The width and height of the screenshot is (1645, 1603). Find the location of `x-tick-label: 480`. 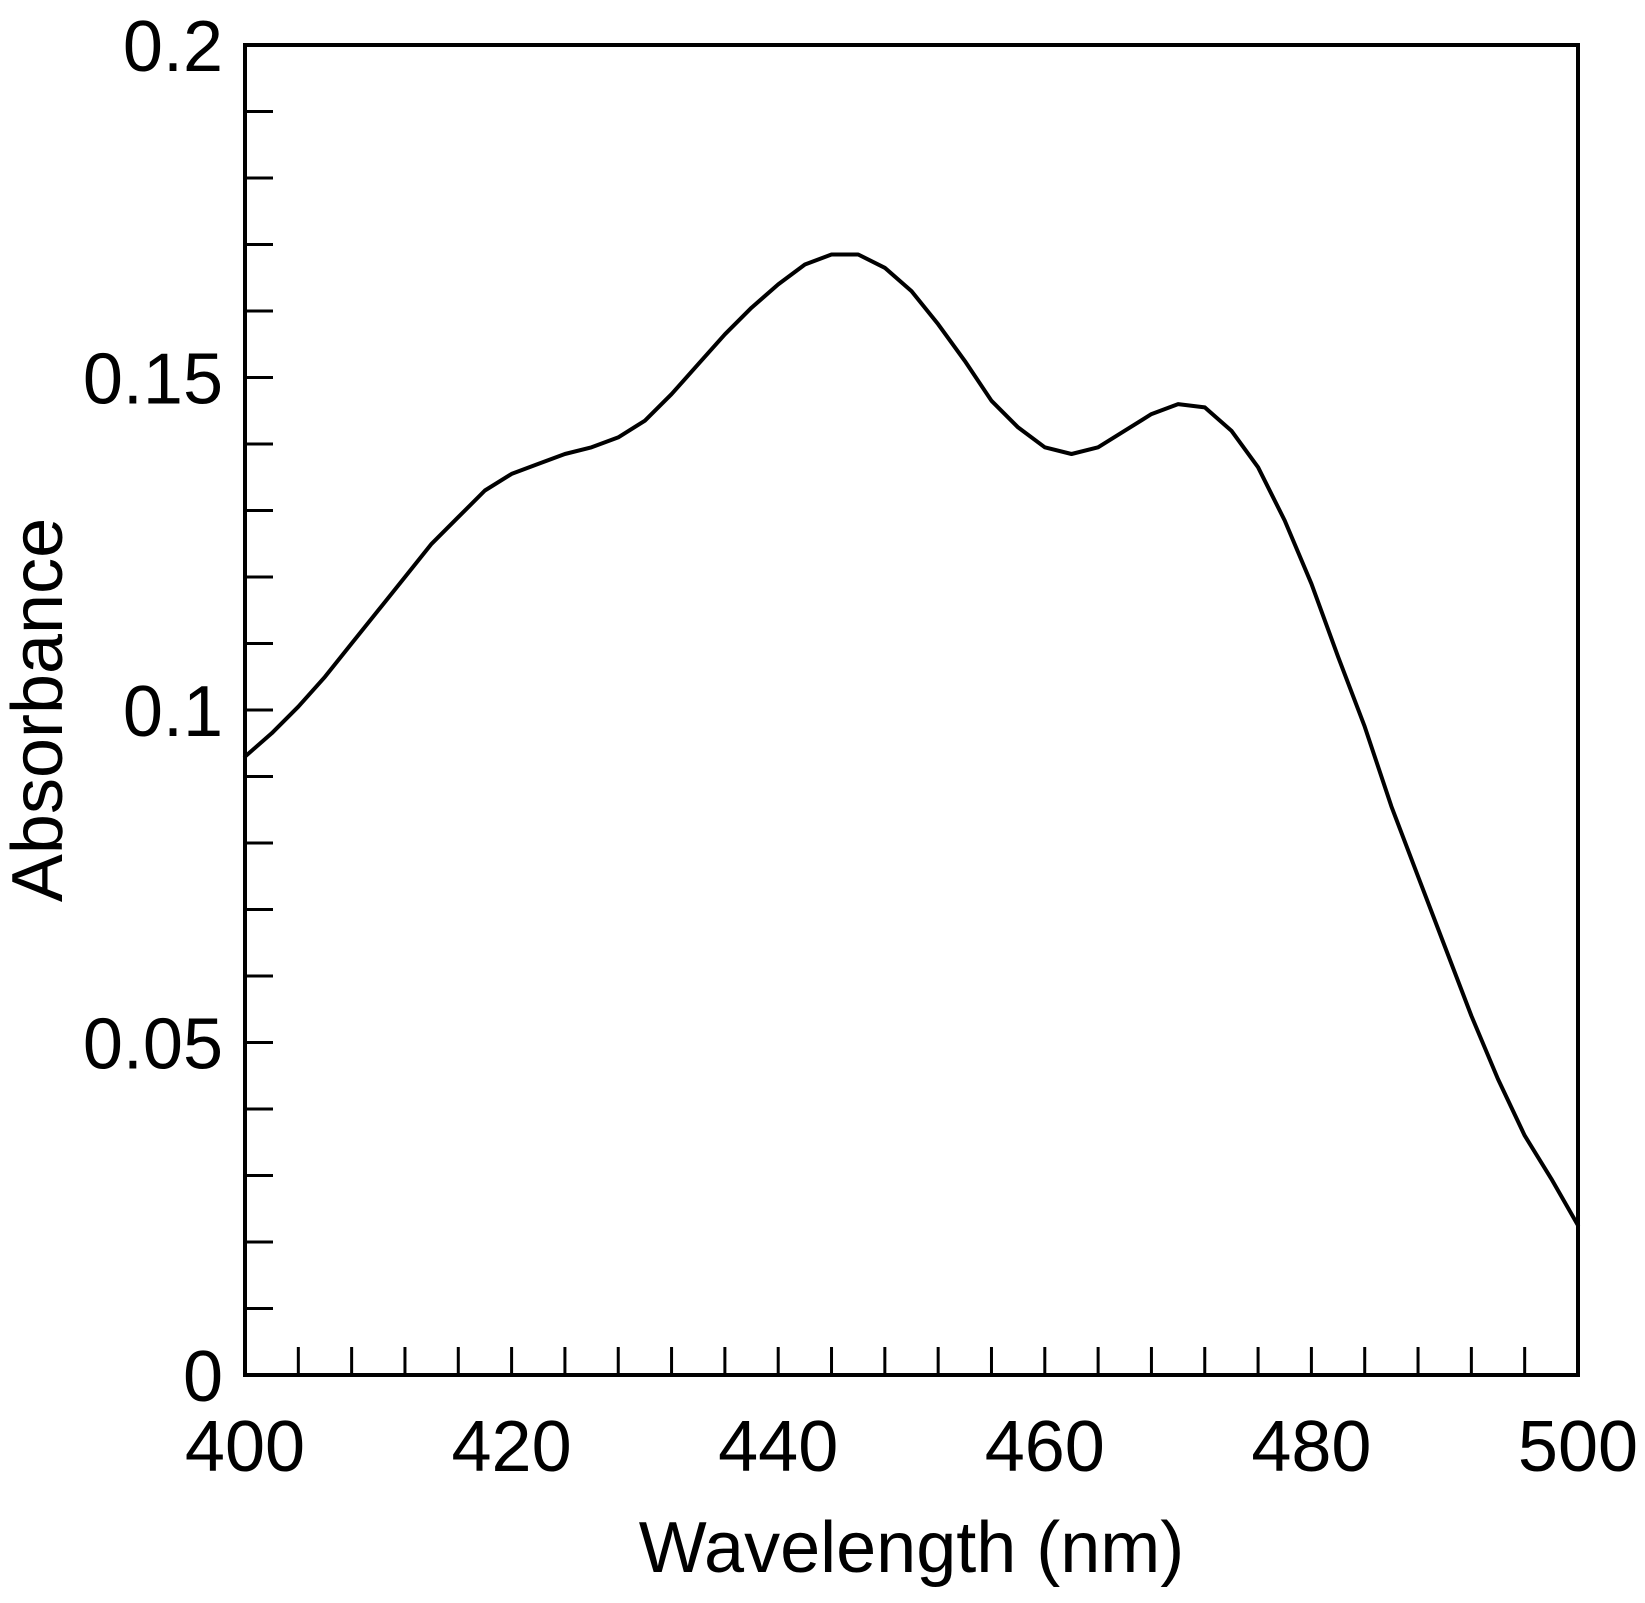

x-tick-label: 480 is located at coordinates (1311, 1447).